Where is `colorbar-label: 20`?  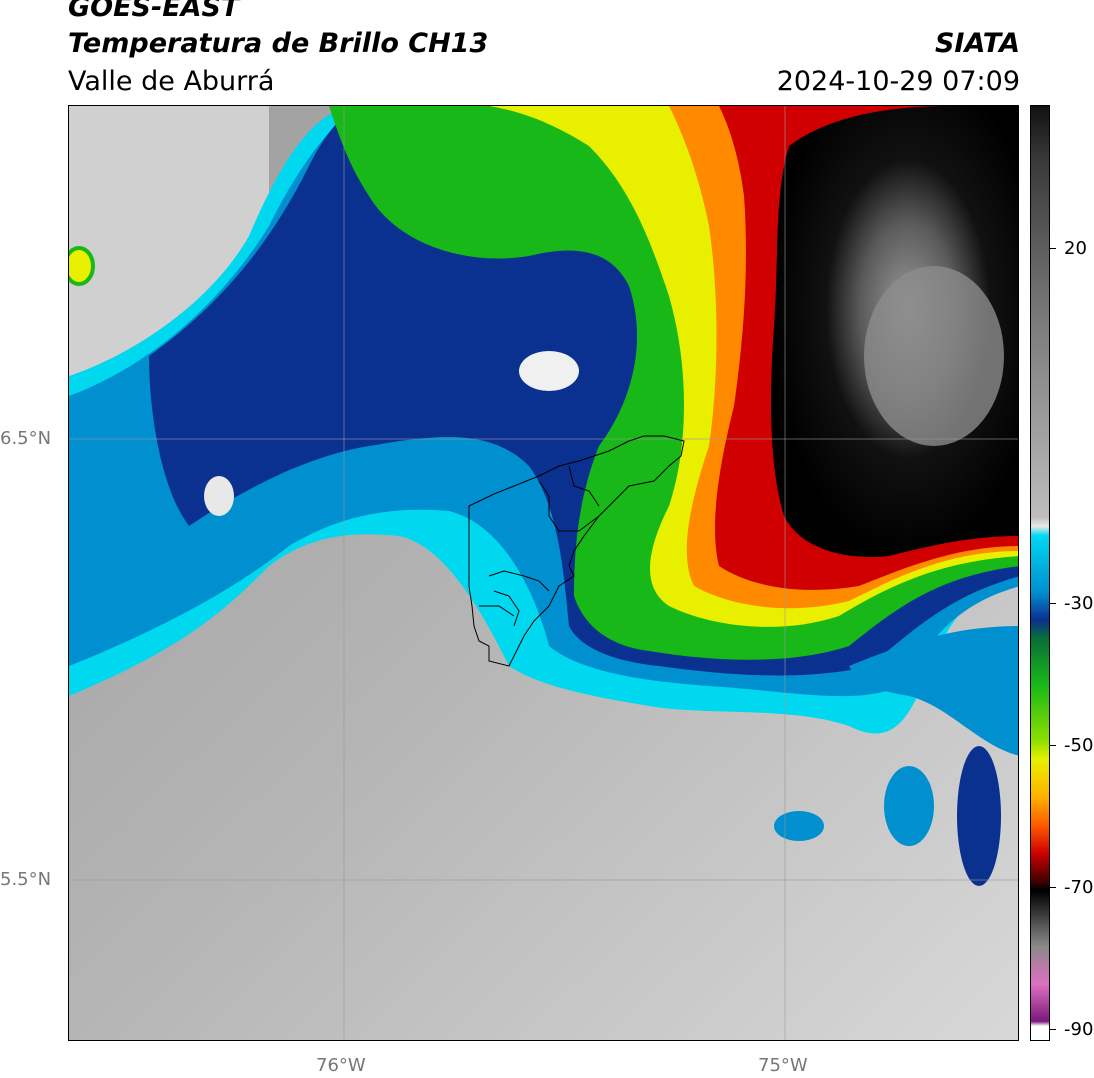 colorbar-label: 20 is located at coordinates (1075, 248).